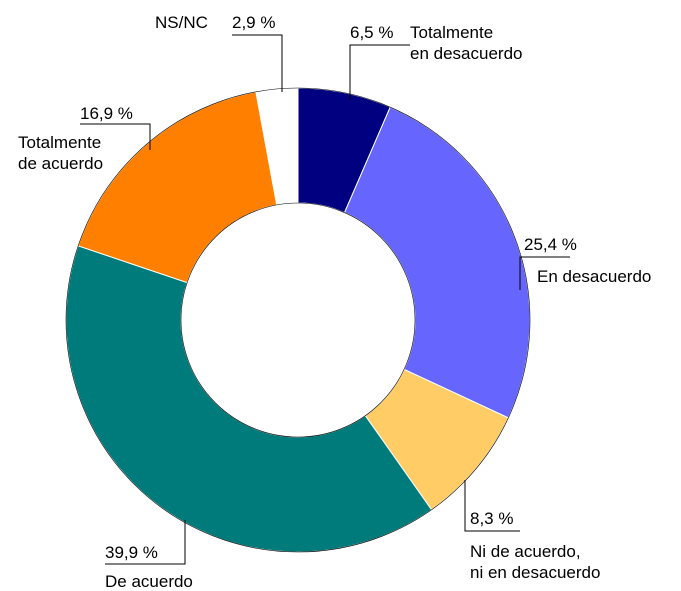 Image resolution: width=681 pixels, height=591 pixels. Describe the element at coordinates (594, 276) in the screenshot. I see `category-label: En desacuerdo` at that location.